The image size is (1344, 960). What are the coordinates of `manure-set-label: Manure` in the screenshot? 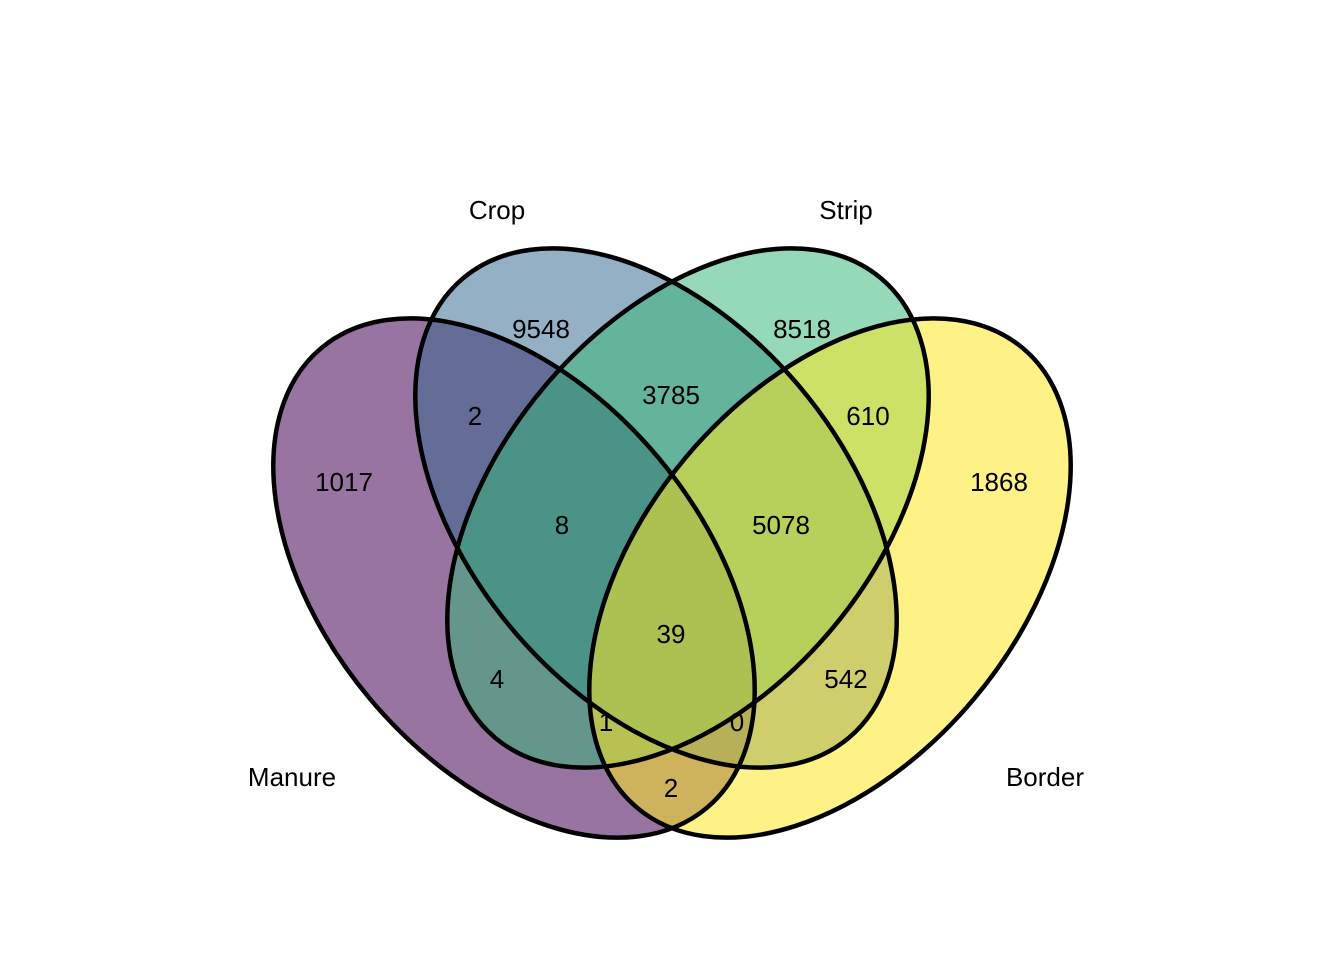 It's located at (292, 777).